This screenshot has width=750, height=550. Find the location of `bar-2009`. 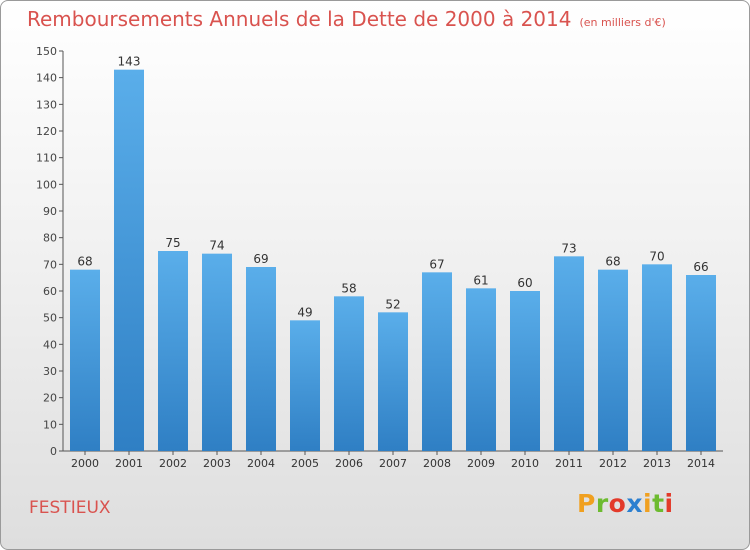

bar-2009 is located at coordinates (481, 369).